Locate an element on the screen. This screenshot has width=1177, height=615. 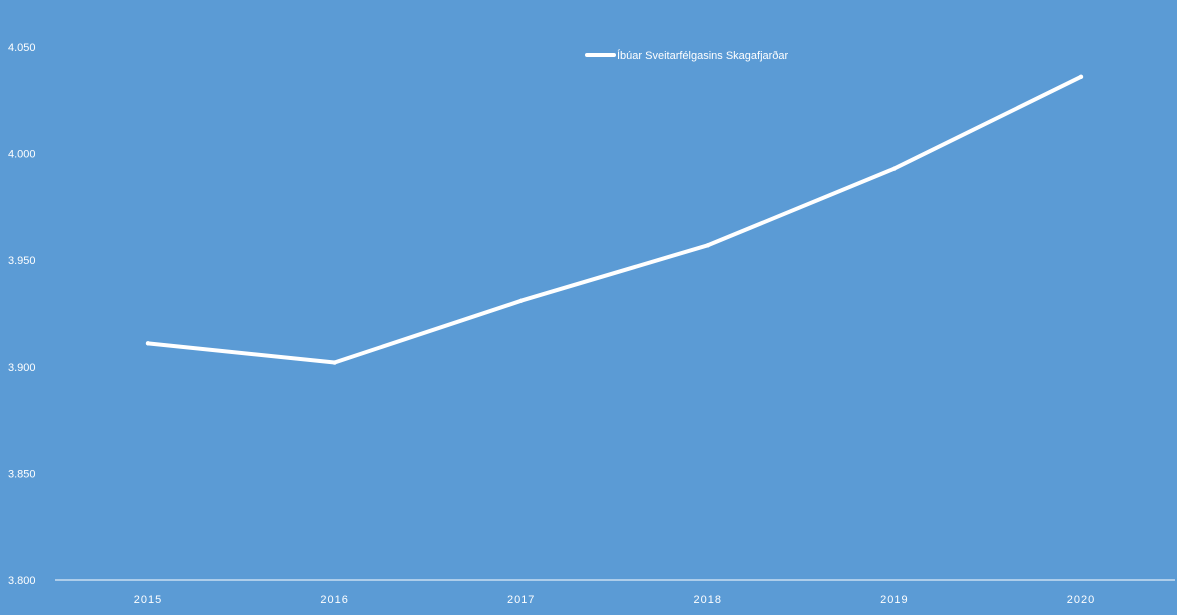
y-tick-label: 3.900 is located at coordinates (22, 368).